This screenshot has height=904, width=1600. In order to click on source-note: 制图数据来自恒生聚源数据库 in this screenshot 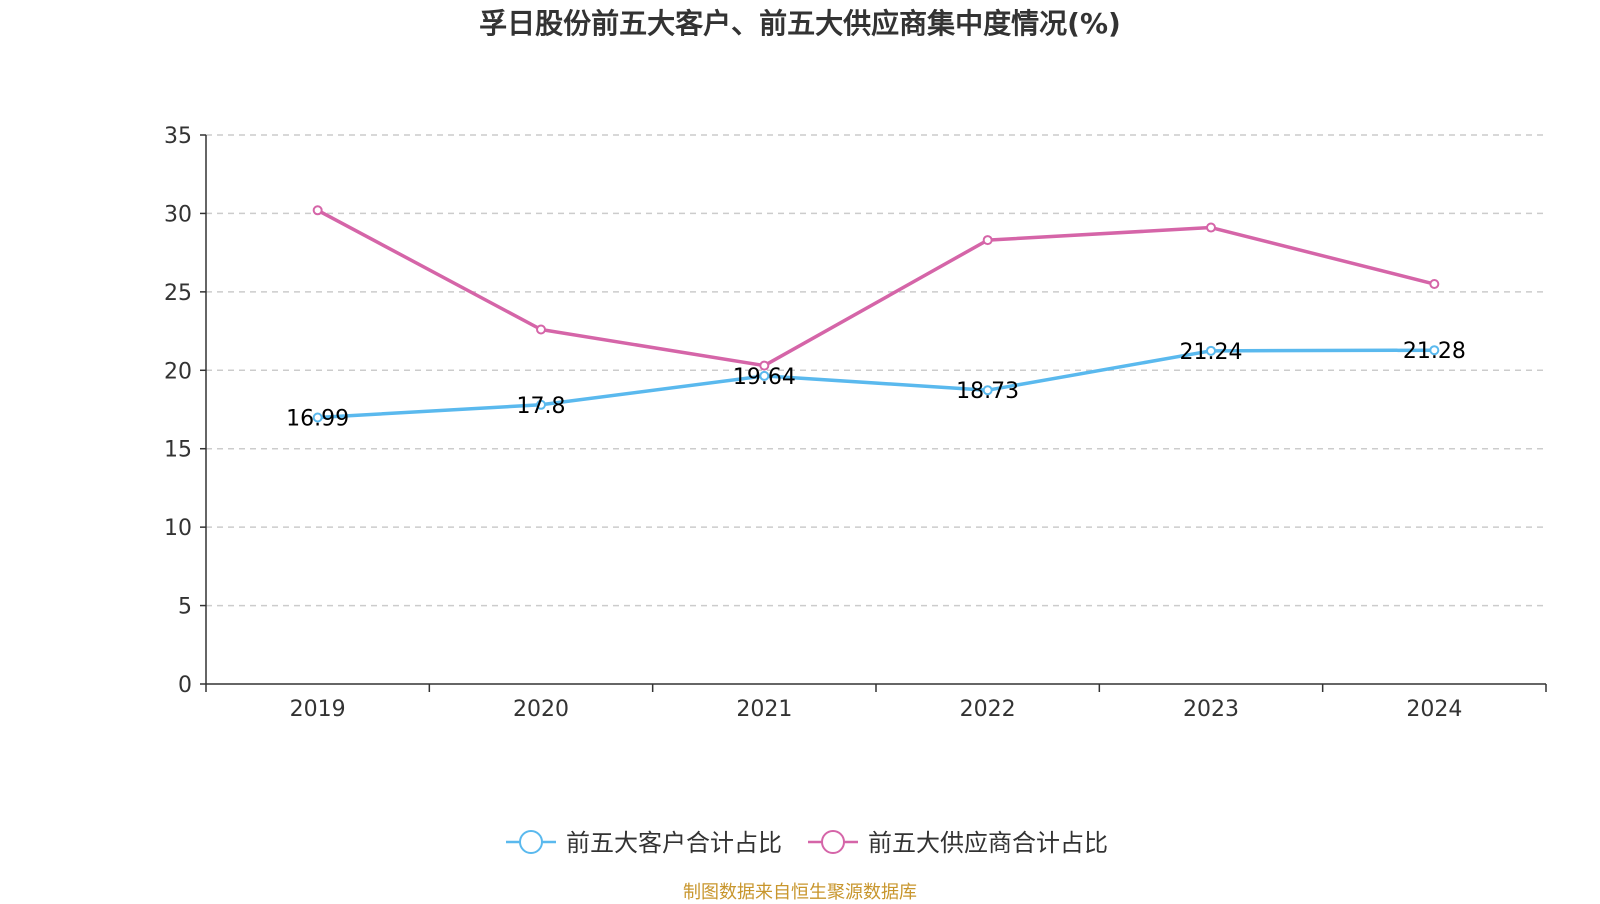, I will do `click(800, 892)`.